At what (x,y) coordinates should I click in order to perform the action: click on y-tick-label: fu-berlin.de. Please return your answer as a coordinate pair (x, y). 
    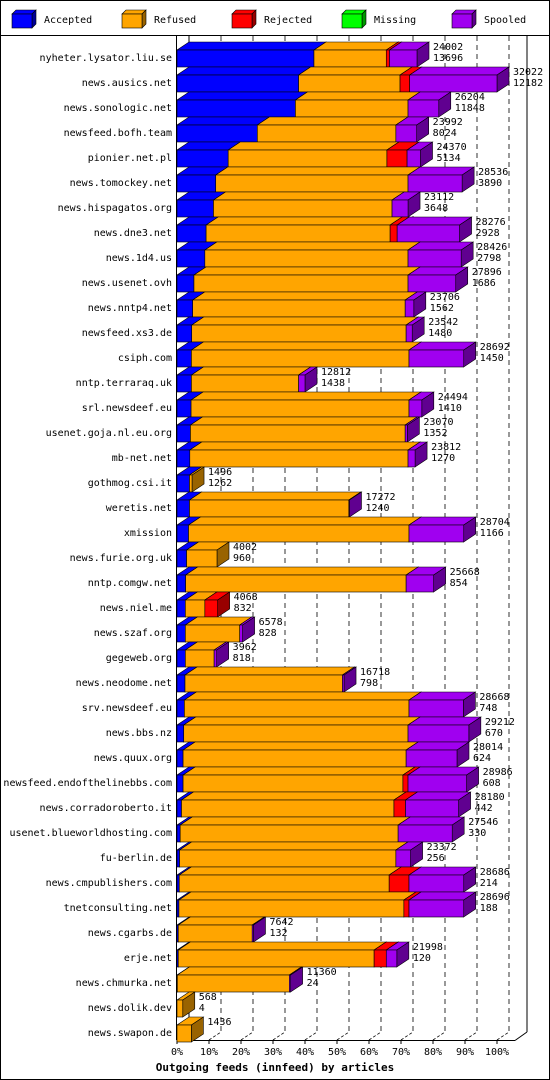
    Looking at the image, I should click on (136, 858).